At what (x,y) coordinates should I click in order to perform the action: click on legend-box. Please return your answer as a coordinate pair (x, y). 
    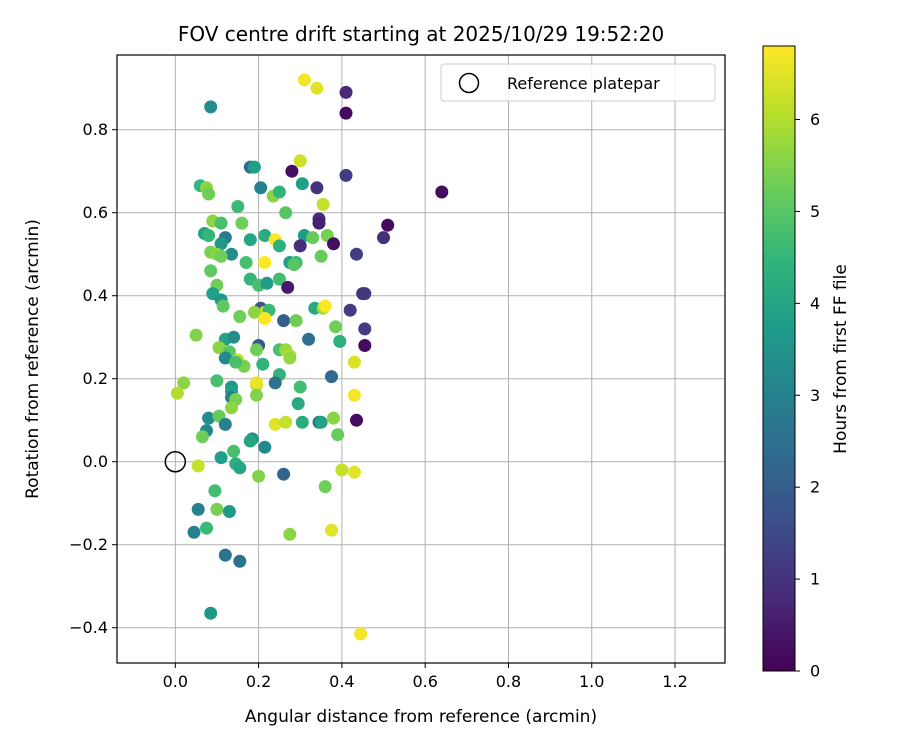
    Looking at the image, I should click on (578, 82).